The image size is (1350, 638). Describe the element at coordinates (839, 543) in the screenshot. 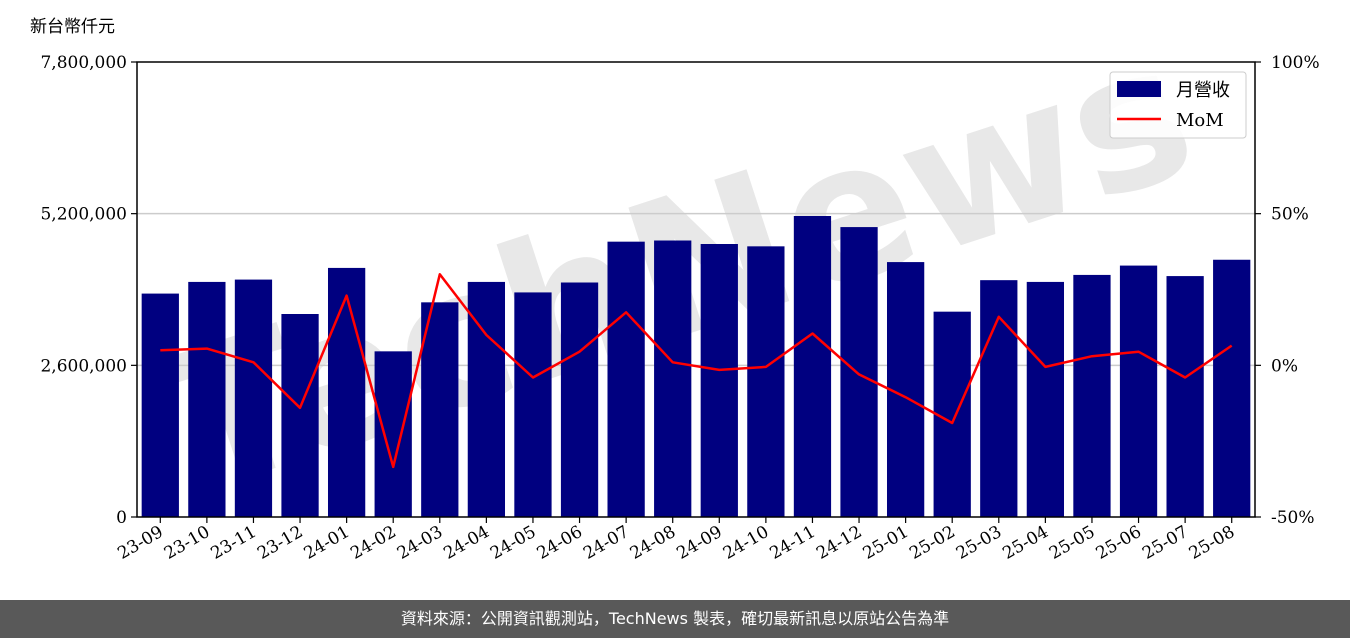

I see `x-tick-label-24-12: 24-12` at that location.